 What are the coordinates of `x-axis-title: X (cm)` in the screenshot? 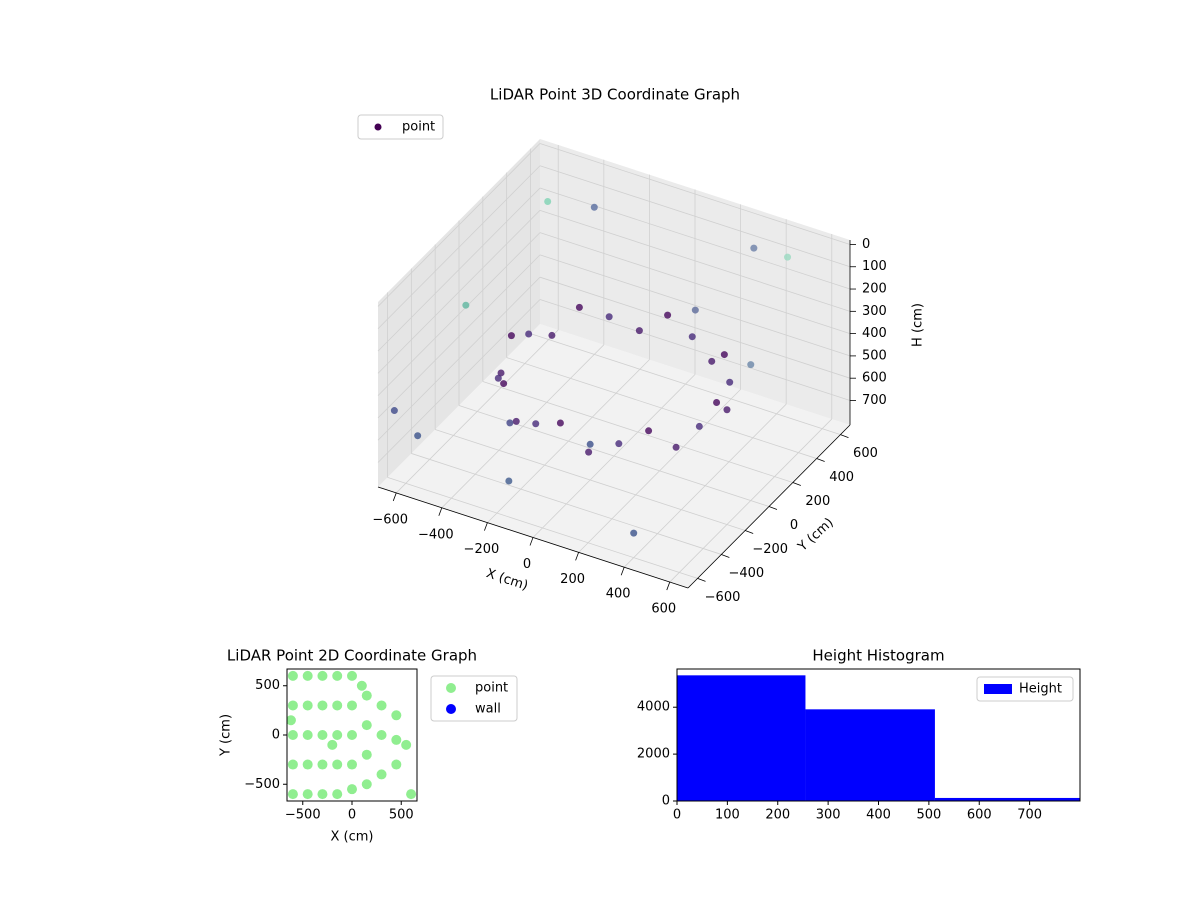 It's located at (352, 837).